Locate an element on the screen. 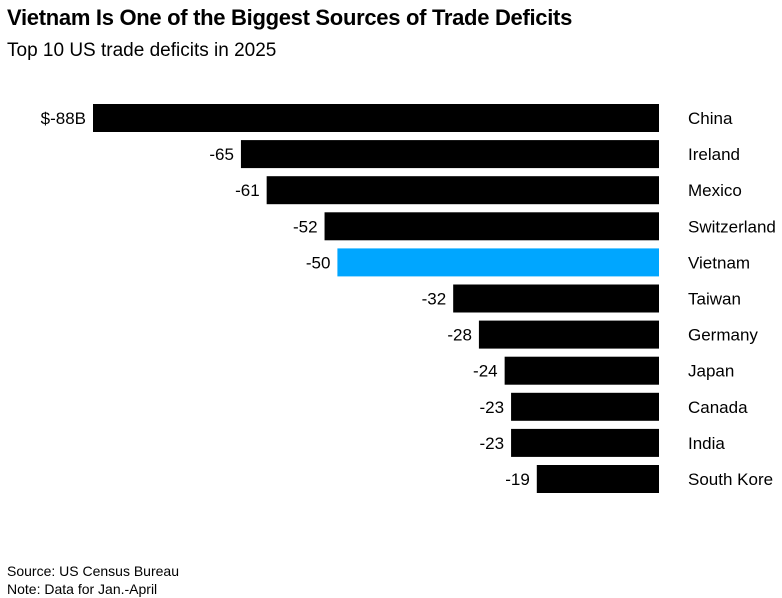 The height and width of the screenshot is (598, 782). category-label: Vietnam is located at coordinates (719, 262).